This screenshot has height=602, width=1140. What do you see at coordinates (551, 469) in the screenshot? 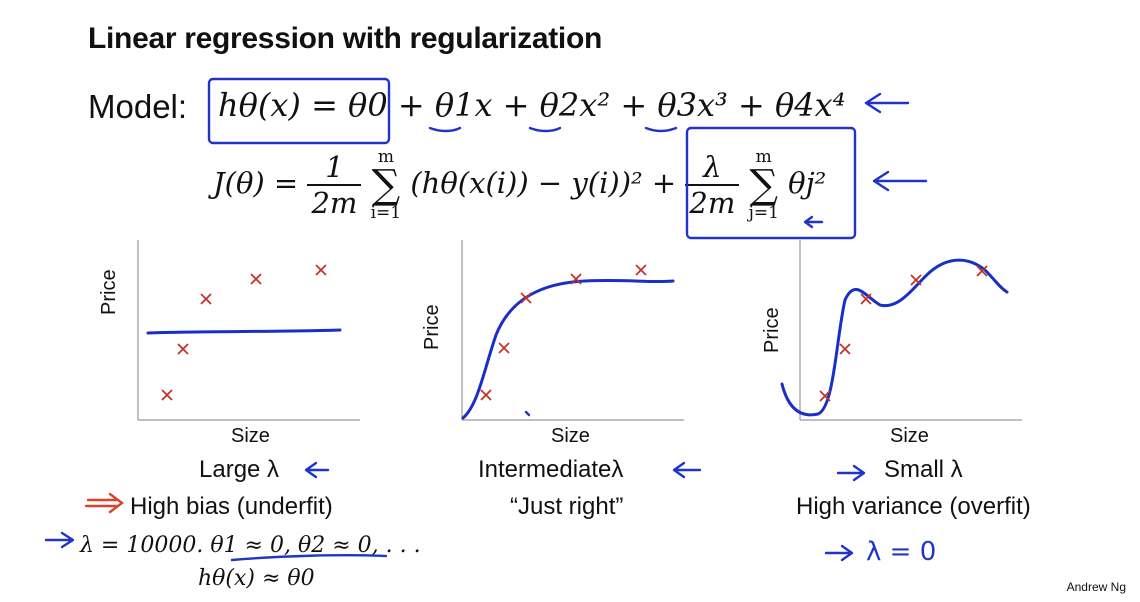
I see `plot-2-caption-1: Intermediateλ` at bounding box center [551, 469].